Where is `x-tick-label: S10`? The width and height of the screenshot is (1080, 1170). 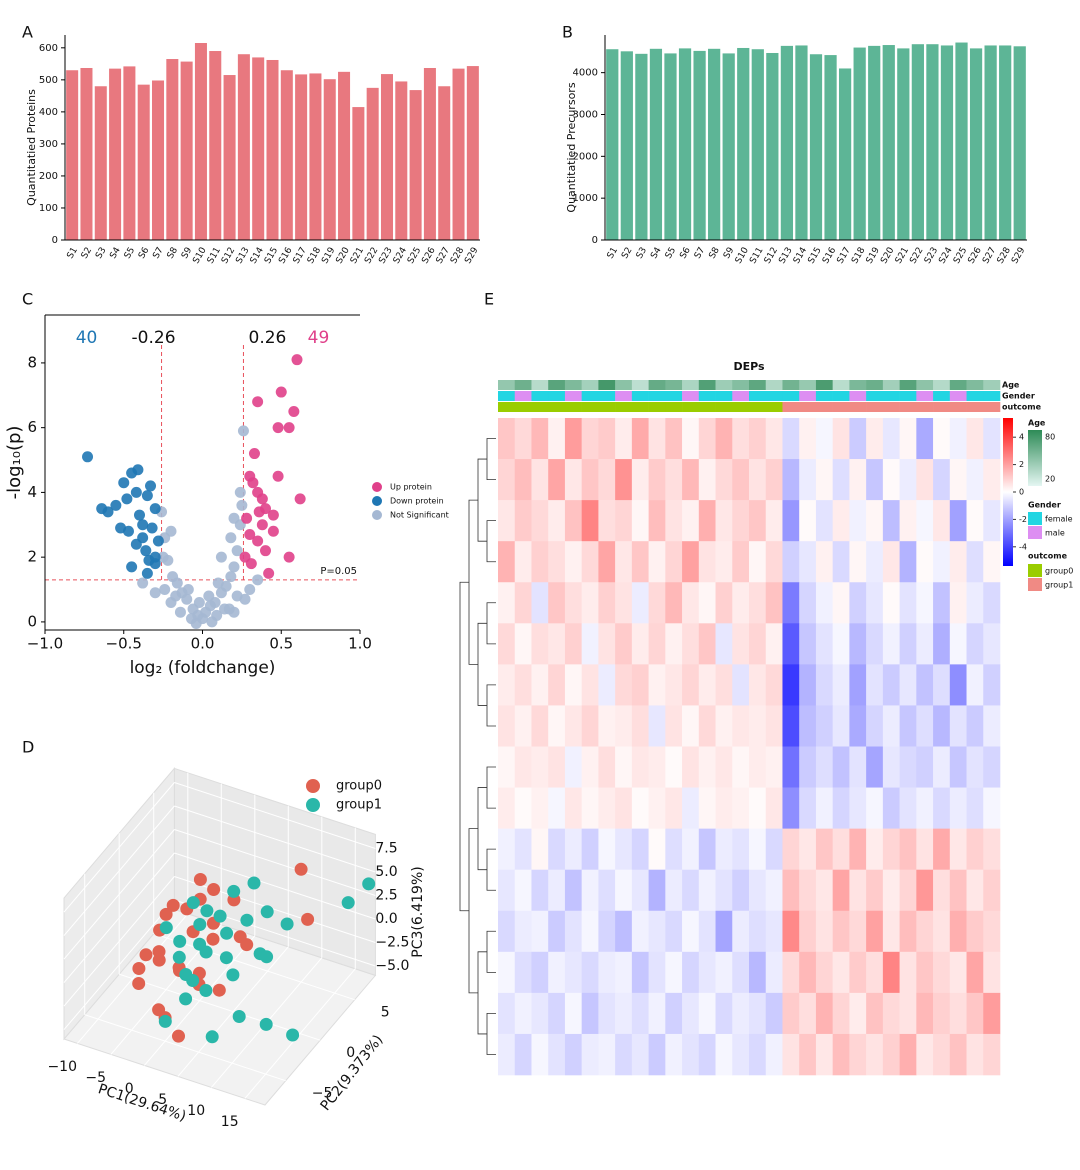 x-tick-label: S10 is located at coordinates (199, 256).